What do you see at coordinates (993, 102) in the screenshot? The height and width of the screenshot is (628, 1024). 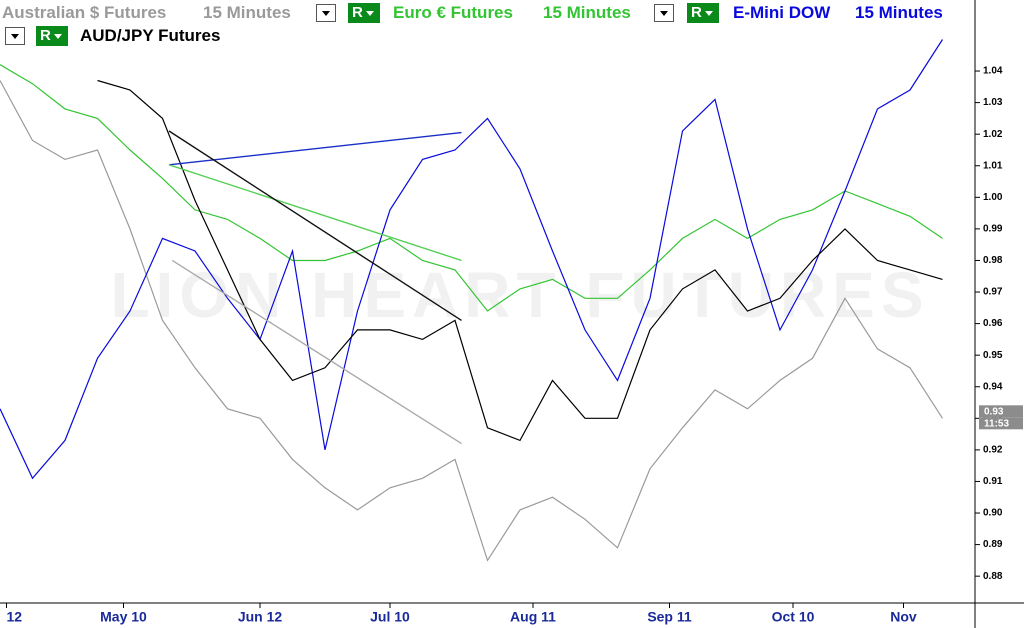 I see `y-tick-label: 1.03` at bounding box center [993, 102].